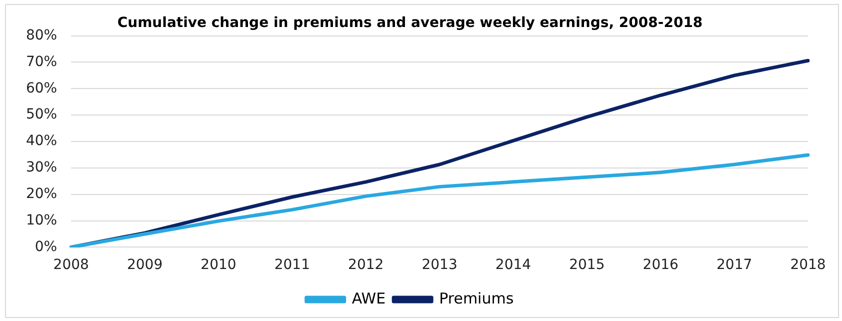  I want to click on y-tick-label: 30%, so click(42, 168).